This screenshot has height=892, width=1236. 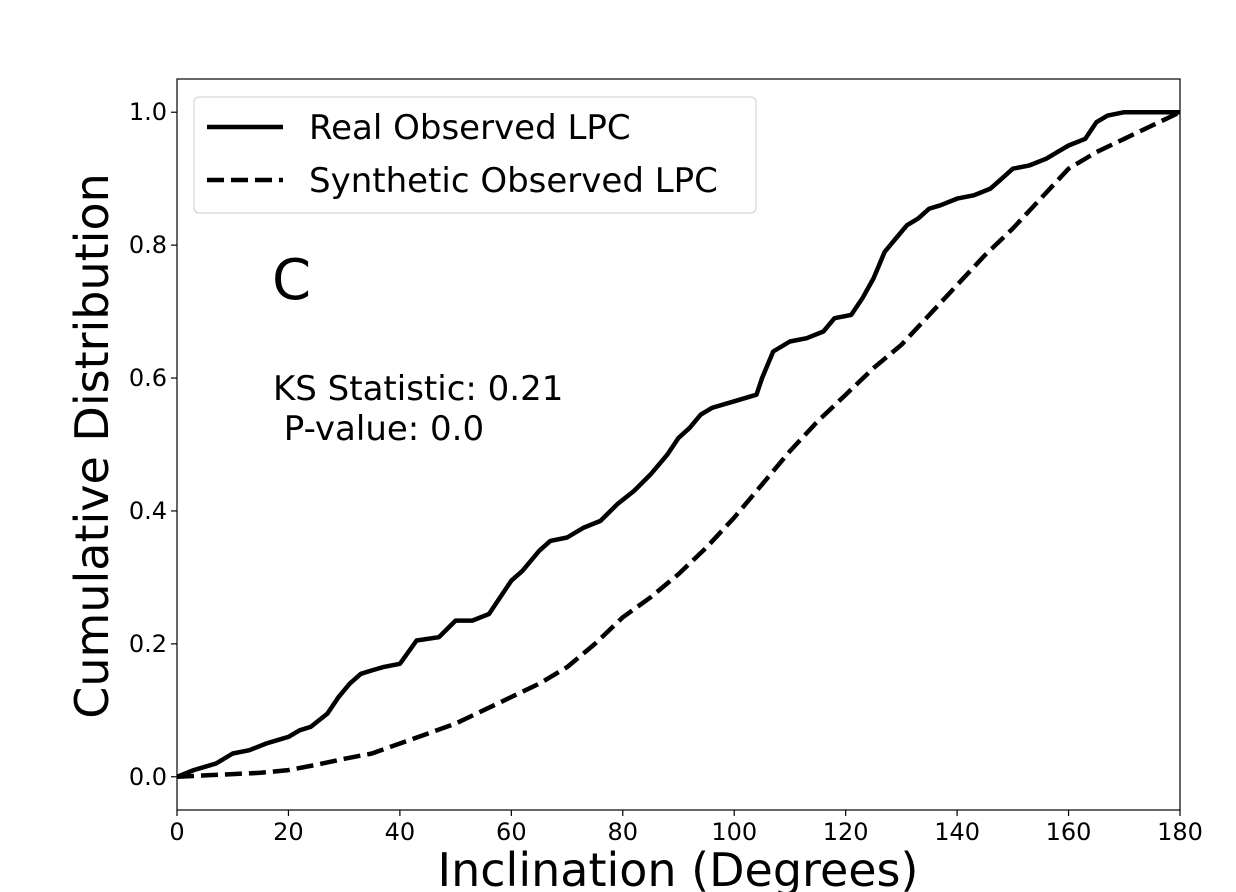 What do you see at coordinates (92, 446) in the screenshot?
I see `y-axis-title: Cumulative Distribution` at bounding box center [92, 446].